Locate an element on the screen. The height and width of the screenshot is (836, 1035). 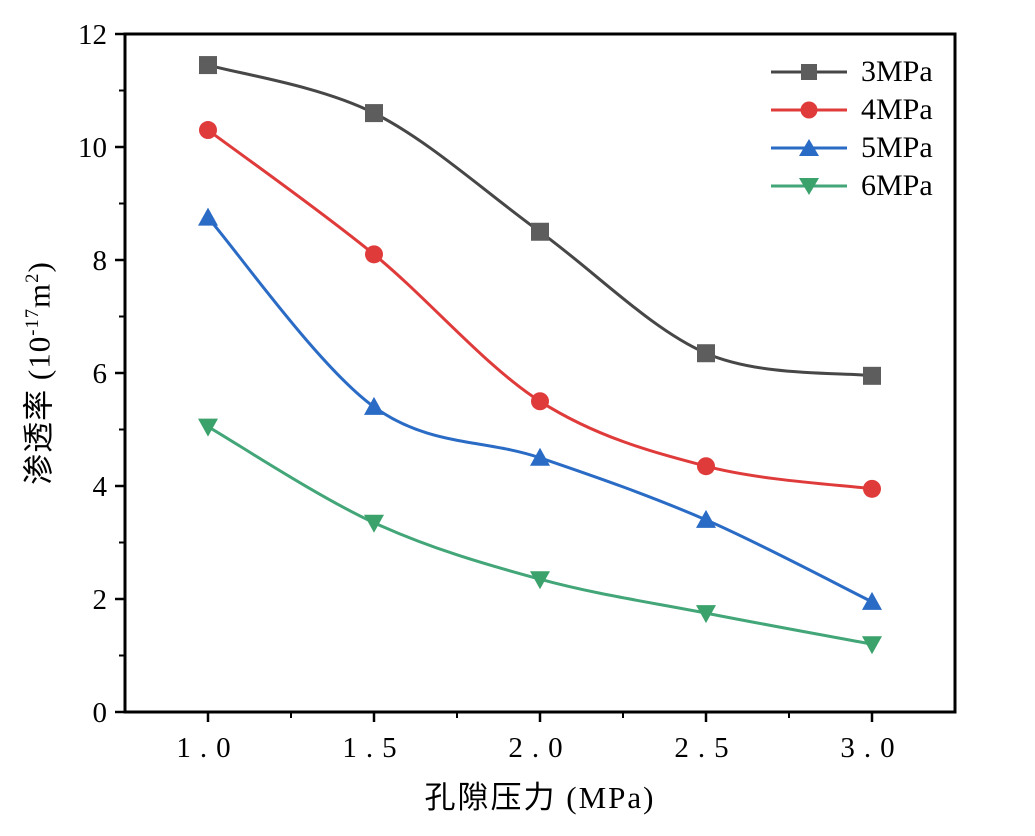
y-tick-label: 8 is located at coordinates (100, 261).